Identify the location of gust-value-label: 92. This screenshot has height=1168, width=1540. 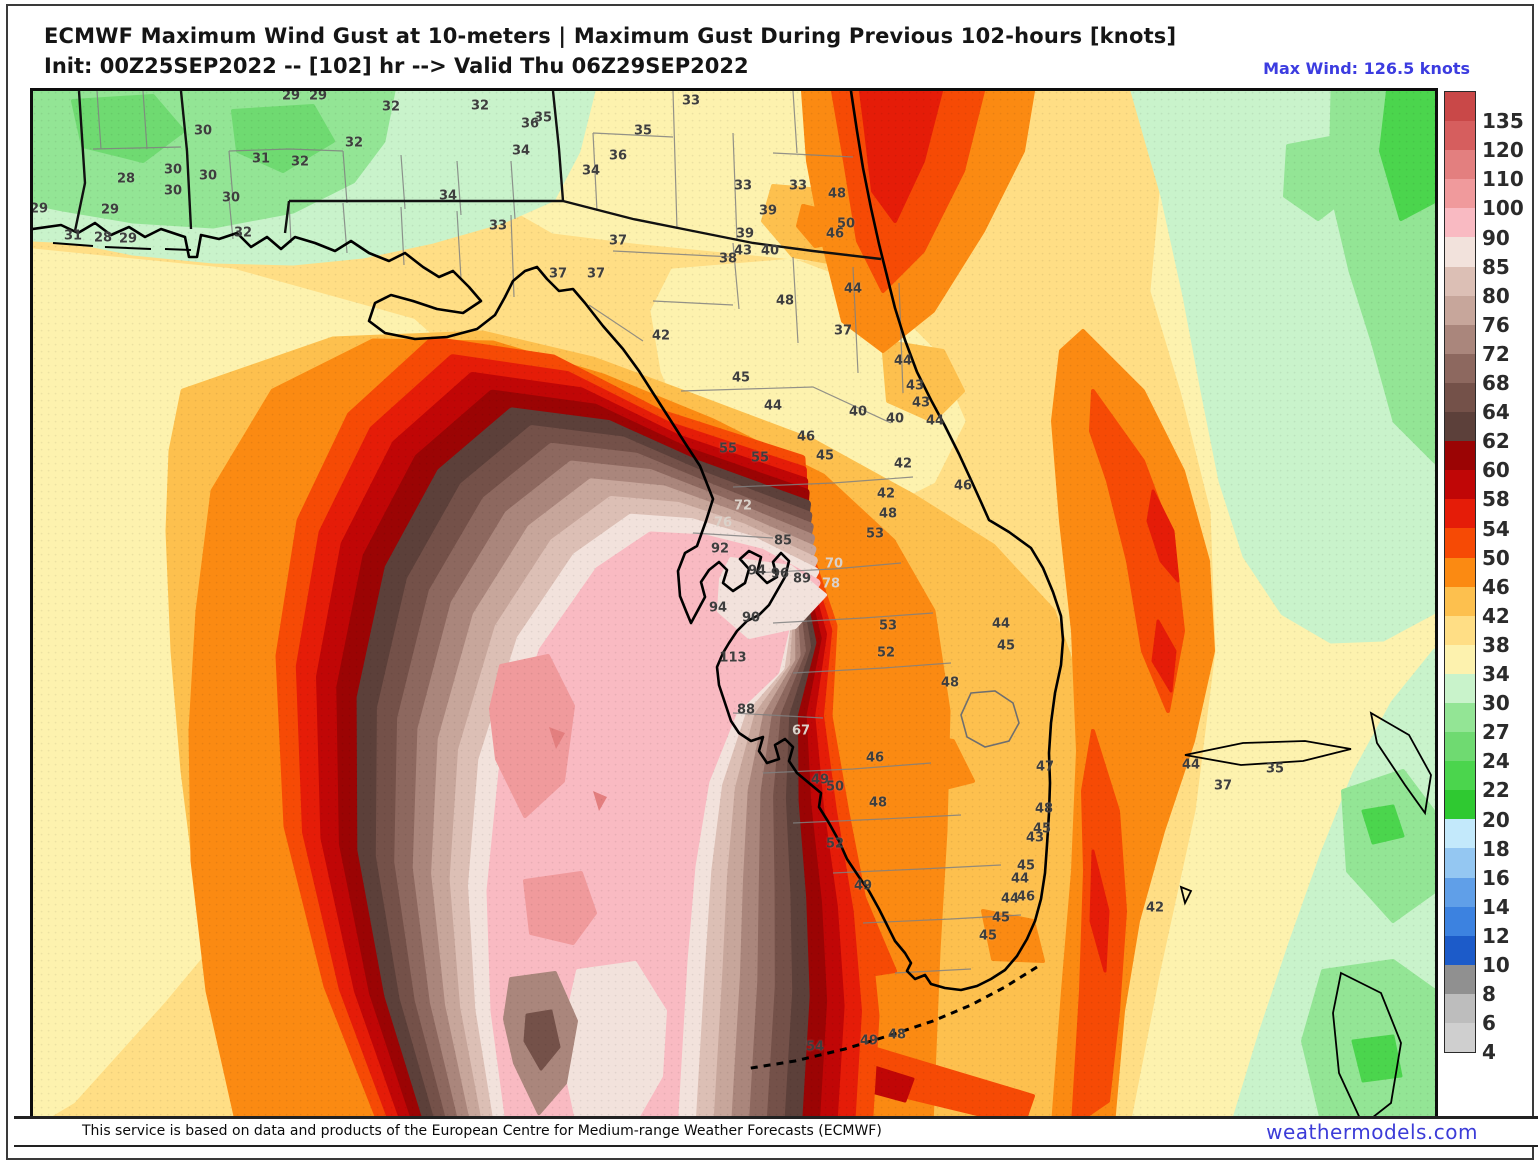
(720, 549).